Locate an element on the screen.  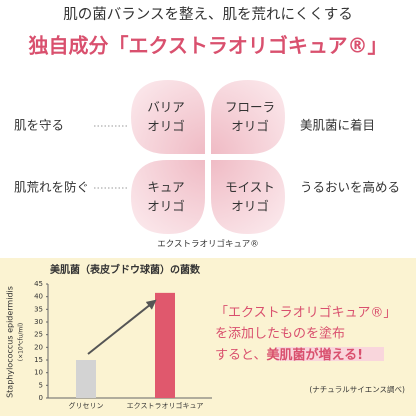
petal-caption: エクストラオリゴキュア® is located at coordinates (208, 244).